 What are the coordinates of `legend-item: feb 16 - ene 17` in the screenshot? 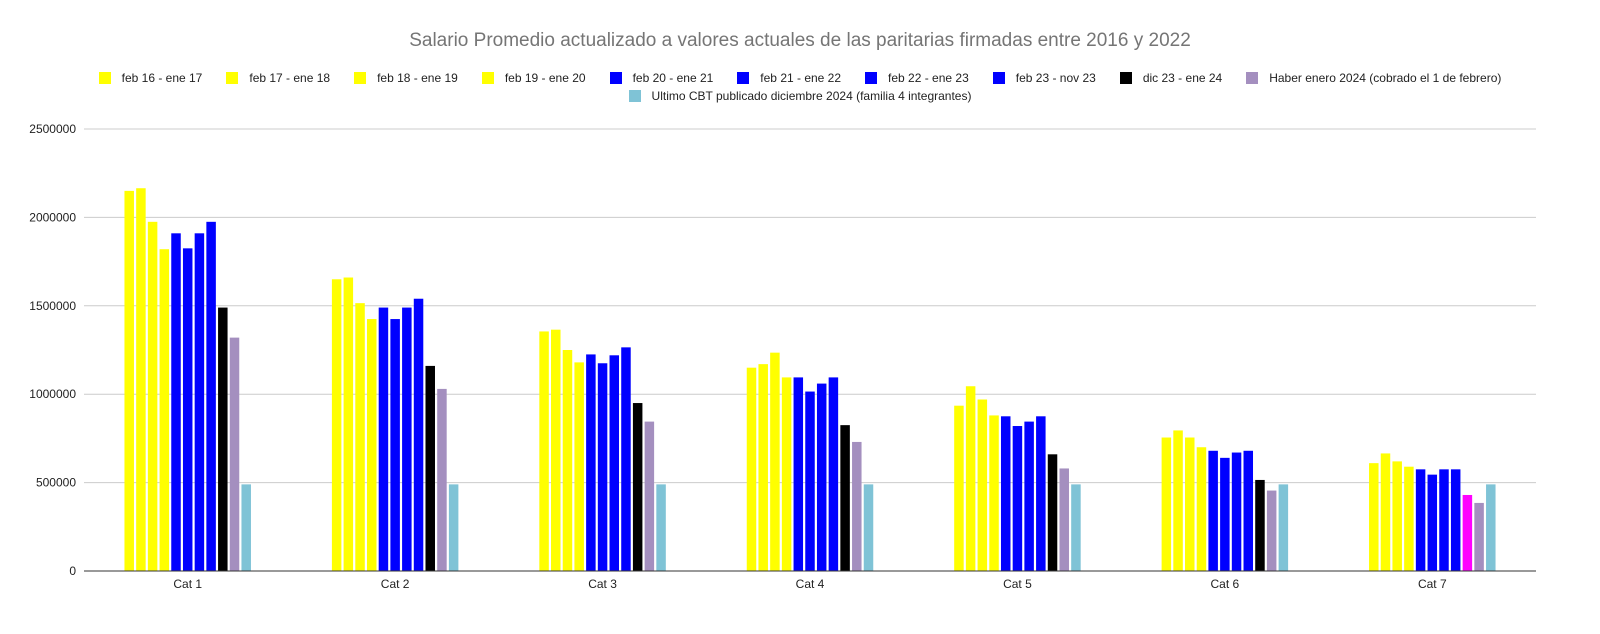 It's located at (150, 78).